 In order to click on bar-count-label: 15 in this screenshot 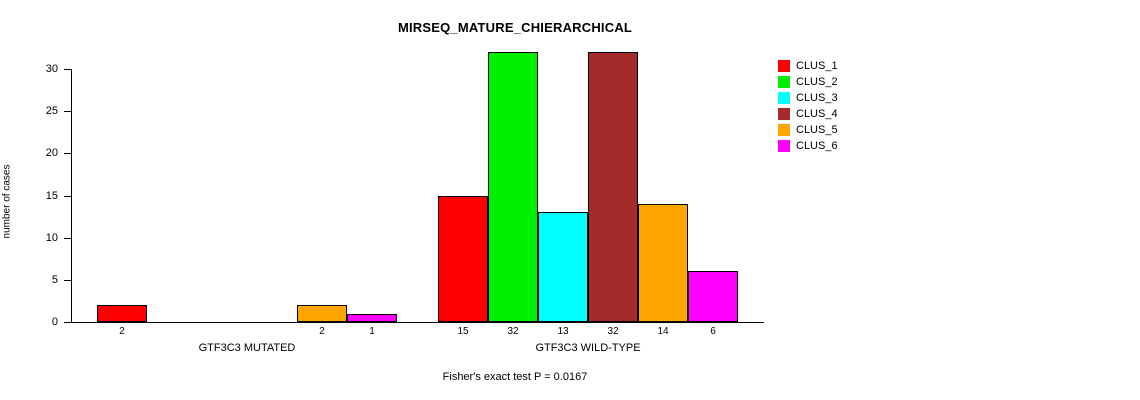, I will do `click(463, 331)`.